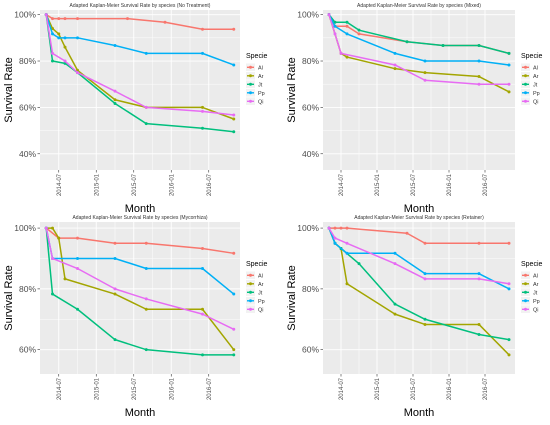 This screenshot has height=425, width=550. What do you see at coordinates (260, 293) in the screenshot?
I see `legend-label-jt: Jt` at bounding box center [260, 293].